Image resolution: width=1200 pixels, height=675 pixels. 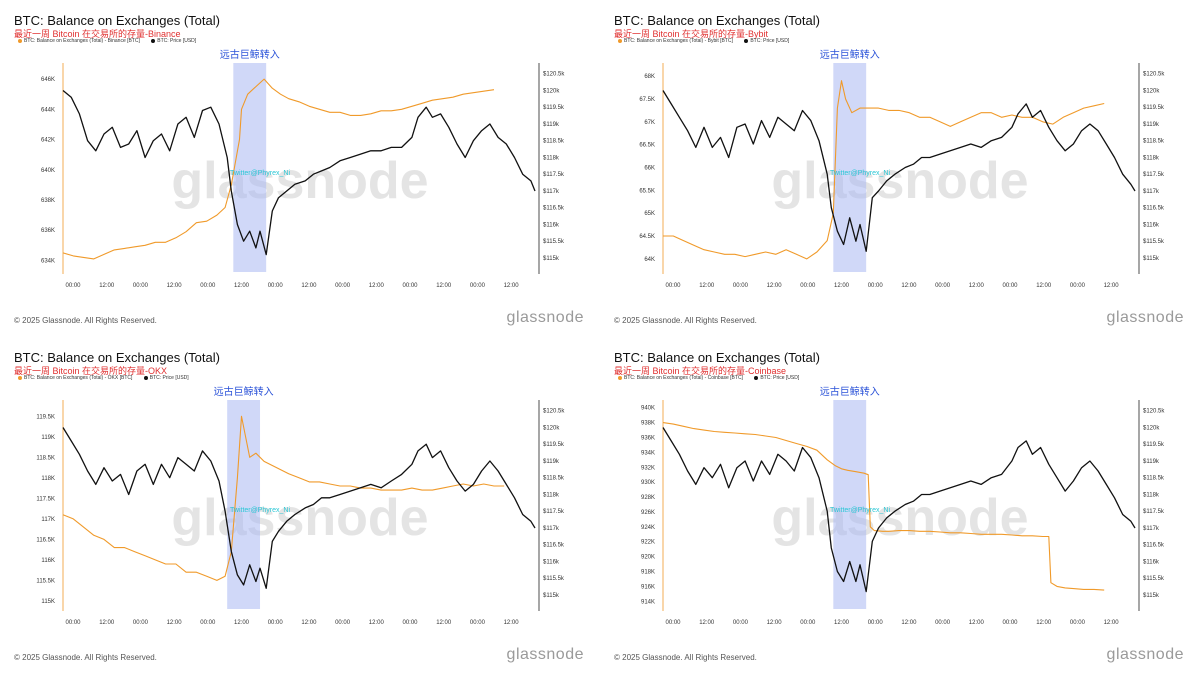 What do you see at coordinates (648, 573) in the screenshot?
I see `left-tick-label: 918K` at bounding box center [648, 573].